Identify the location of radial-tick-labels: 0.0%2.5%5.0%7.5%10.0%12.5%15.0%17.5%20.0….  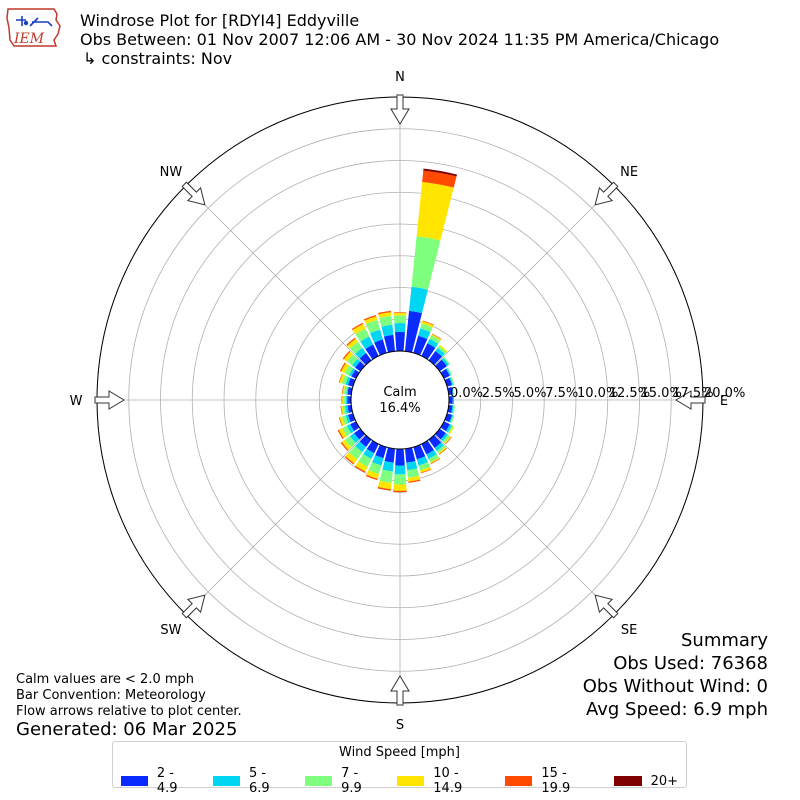
(597, 393).